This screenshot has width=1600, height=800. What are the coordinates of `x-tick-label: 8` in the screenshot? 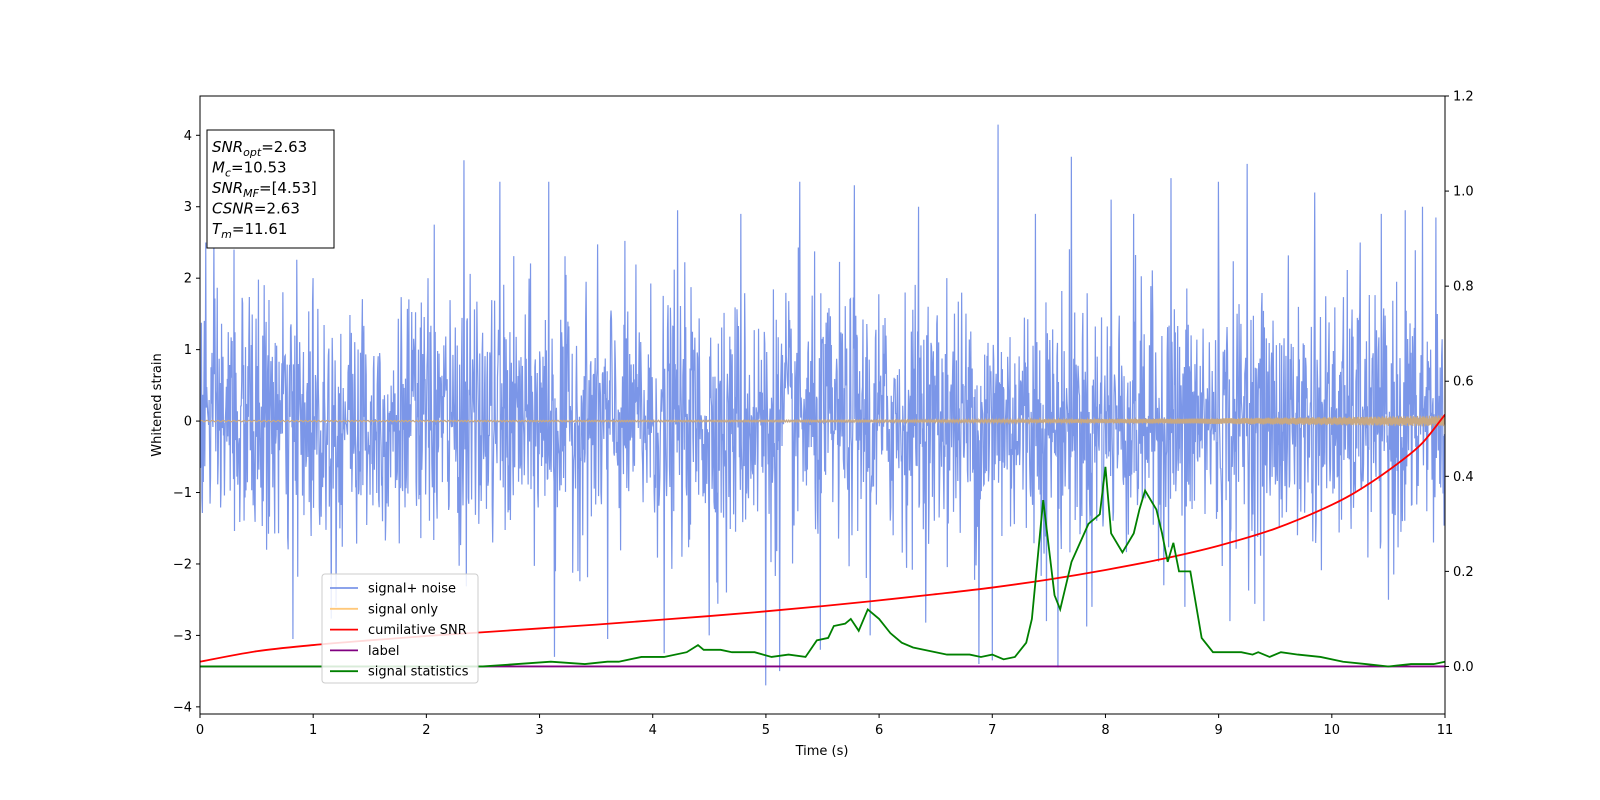 It's located at (1105, 730).